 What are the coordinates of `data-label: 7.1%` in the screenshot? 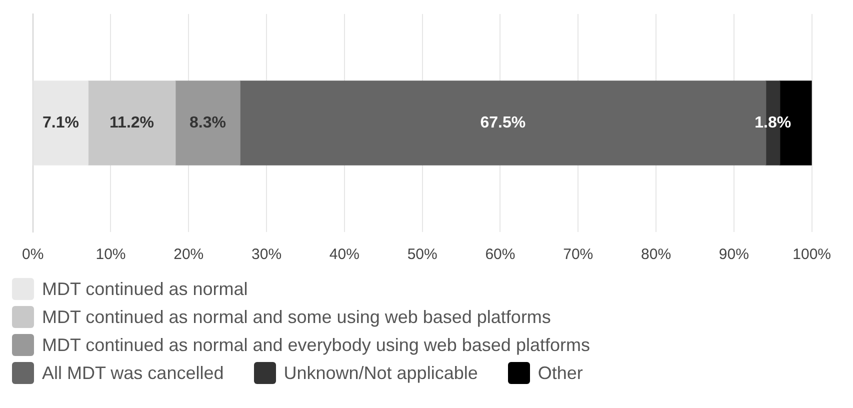 It's located at (60, 123).